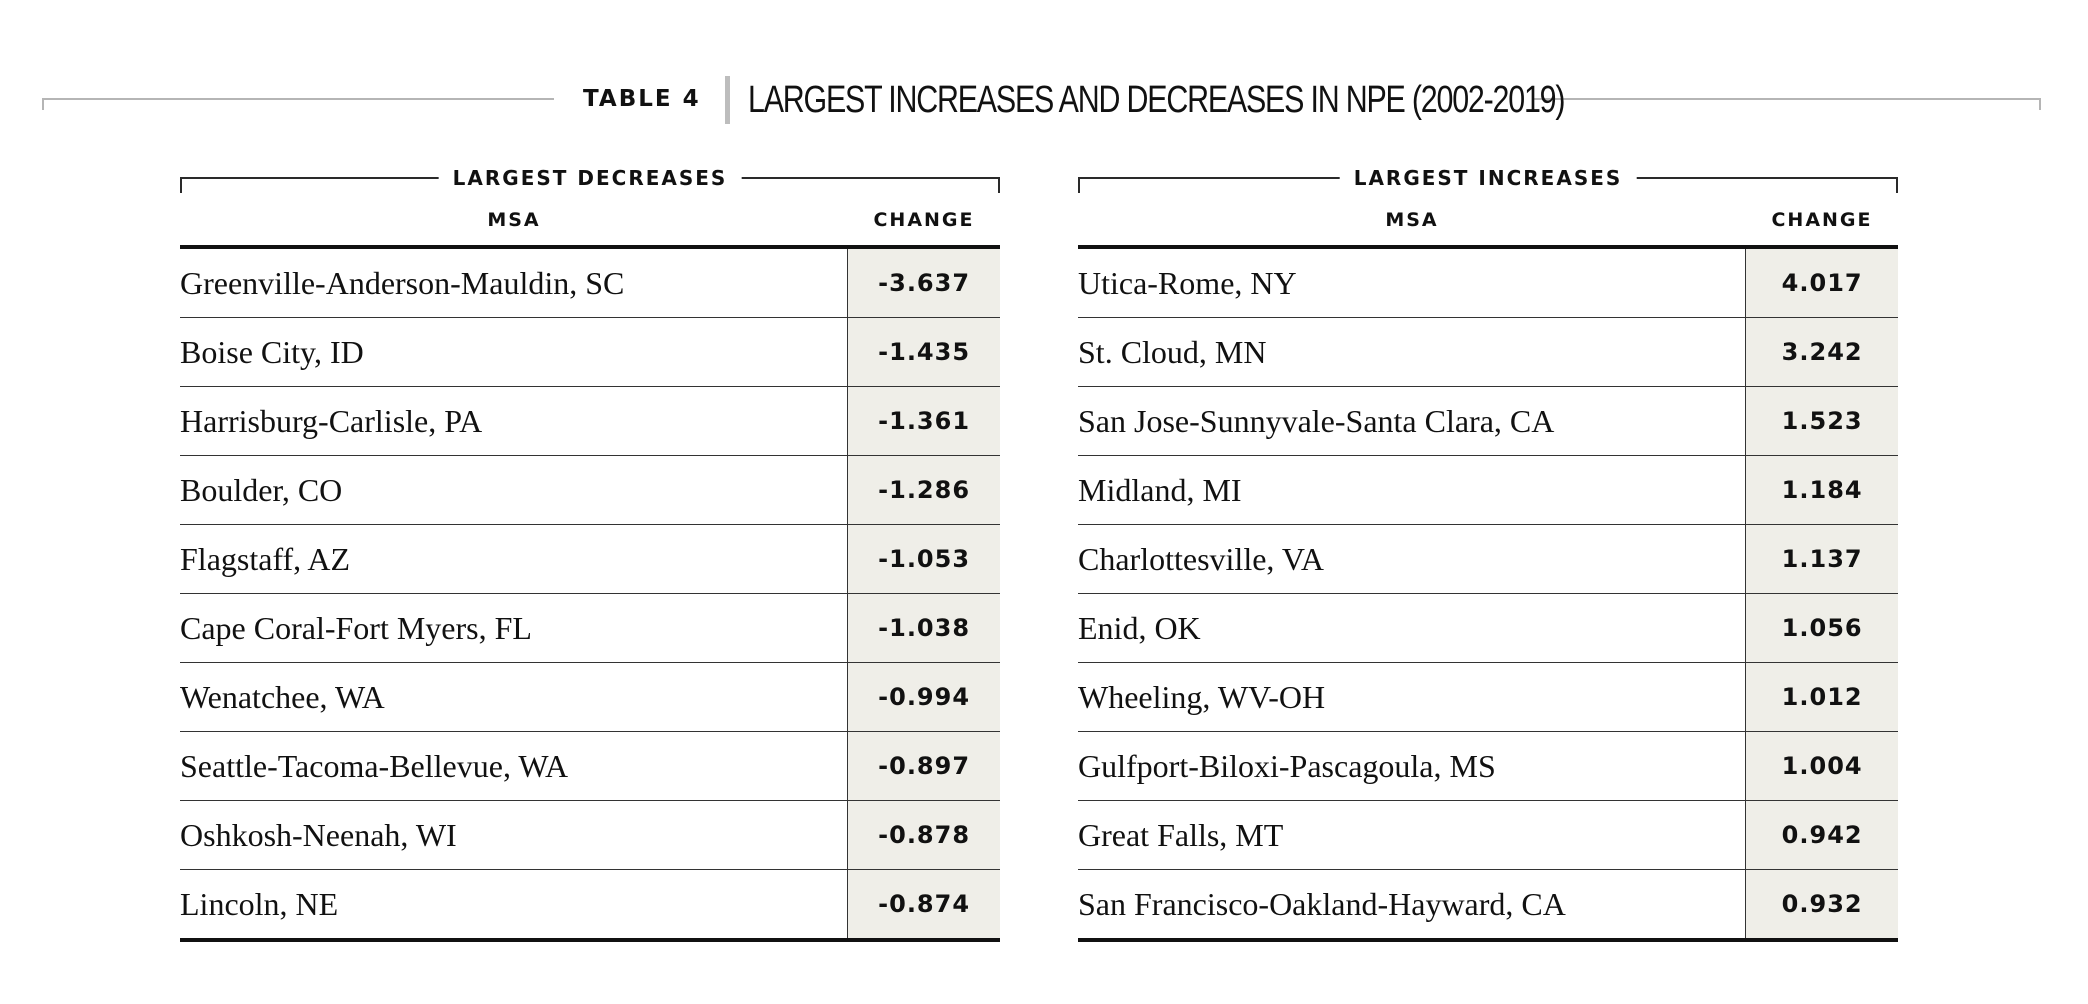 The image size is (2088, 1004). Describe the element at coordinates (1821, 421) in the screenshot. I see `change-cell: 1.523` at that location.